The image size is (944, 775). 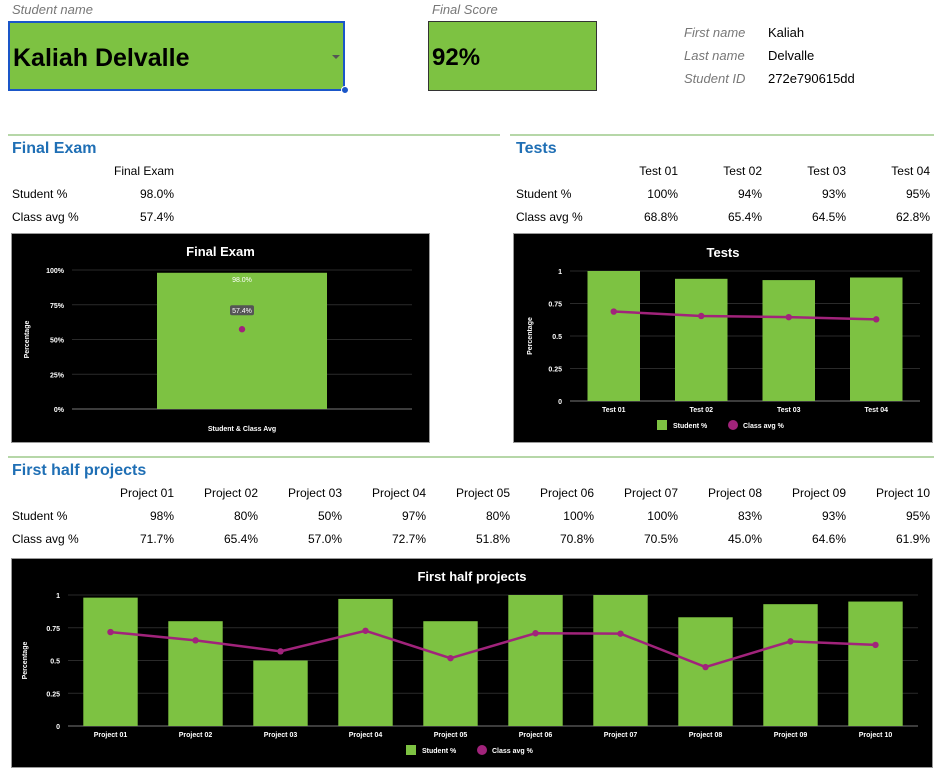 What do you see at coordinates (749, 194) in the screenshot?
I see `tests-student-value: 94%` at bounding box center [749, 194].